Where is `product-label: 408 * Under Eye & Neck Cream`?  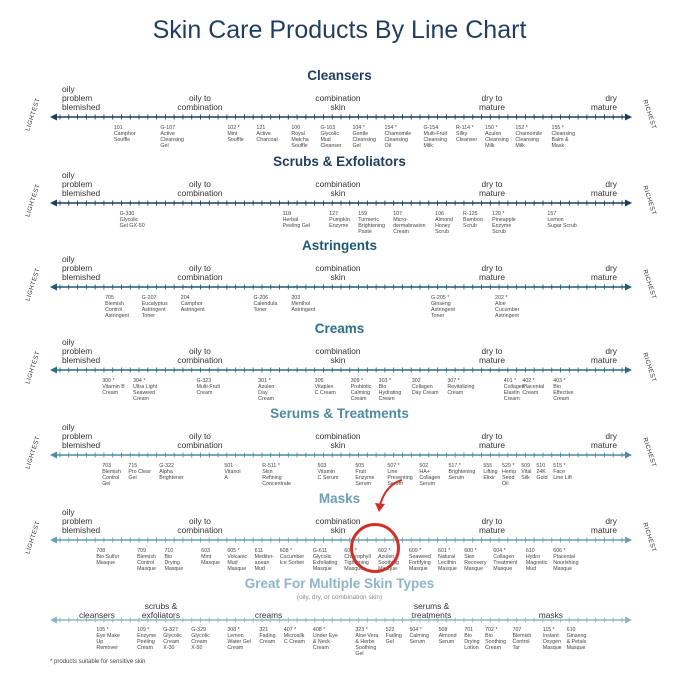
product-label: 408 * Under Eye & Neck Cream is located at coordinates (325, 639).